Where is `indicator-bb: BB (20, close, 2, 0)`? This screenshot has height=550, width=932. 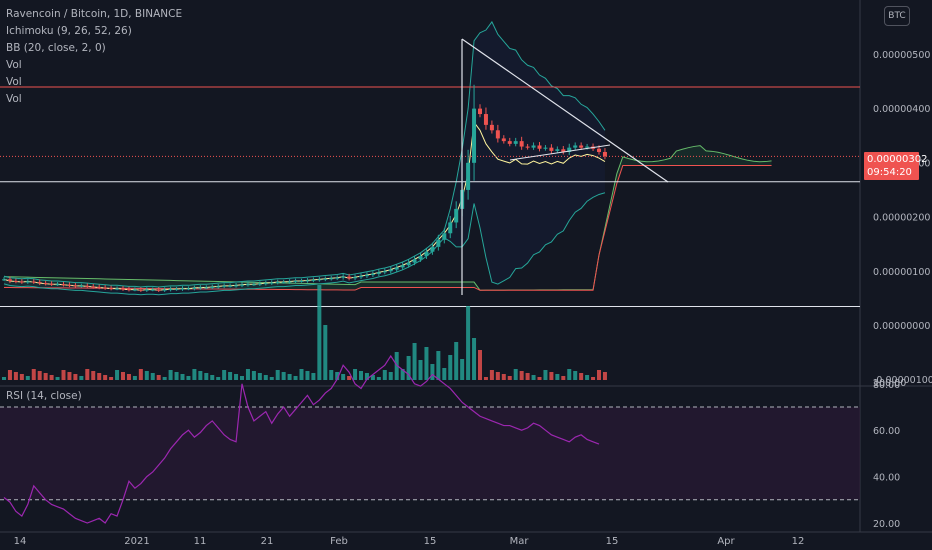
indicator-bb: BB (20, close, 2, 0) is located at coordinates (56, 48).